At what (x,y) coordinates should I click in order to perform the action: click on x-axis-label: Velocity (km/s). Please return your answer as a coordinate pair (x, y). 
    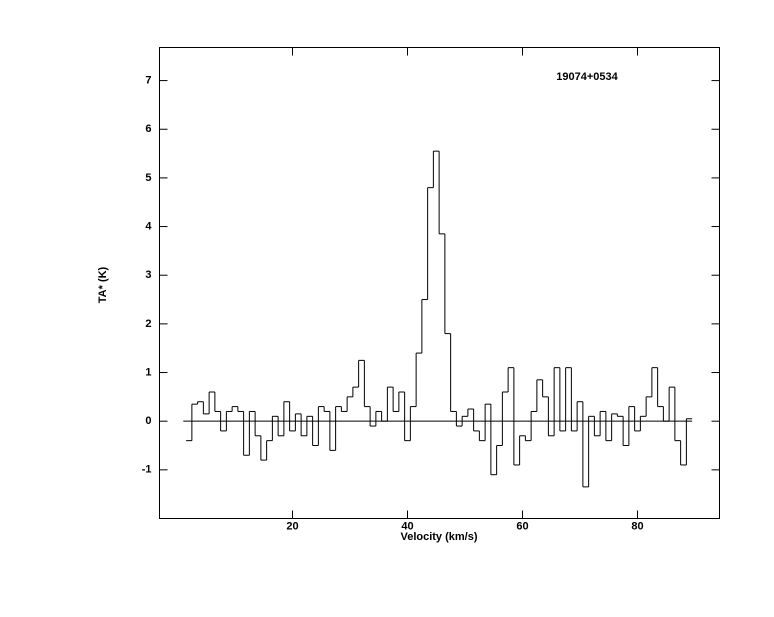
    Looking at the image, I should click on (438, 537).